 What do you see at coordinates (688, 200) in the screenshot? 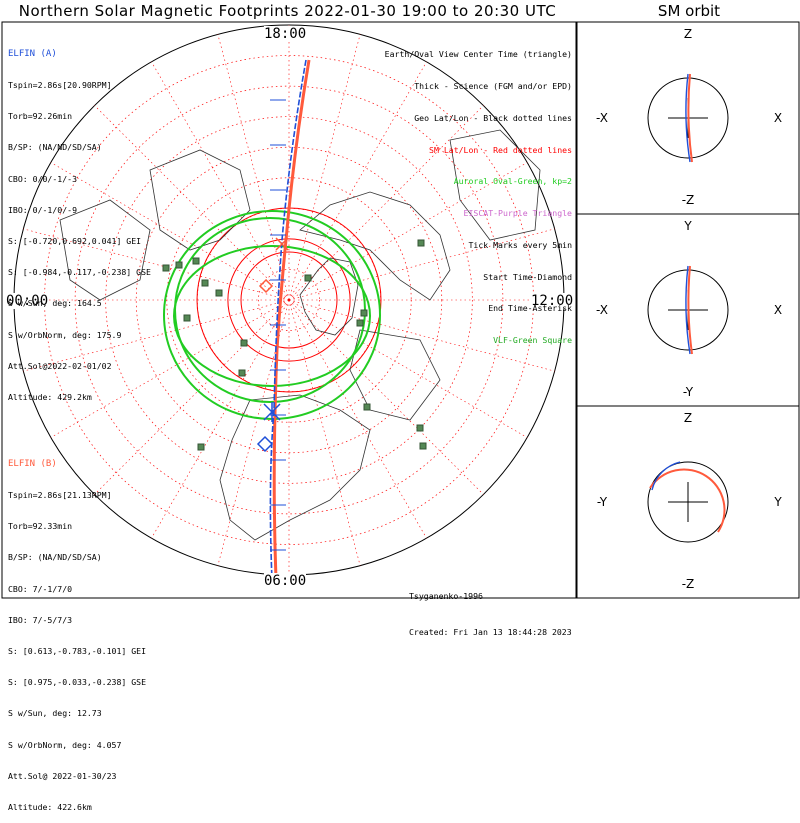
I see `sm-label-bottom: -Z` at bounding box center [688, 200].